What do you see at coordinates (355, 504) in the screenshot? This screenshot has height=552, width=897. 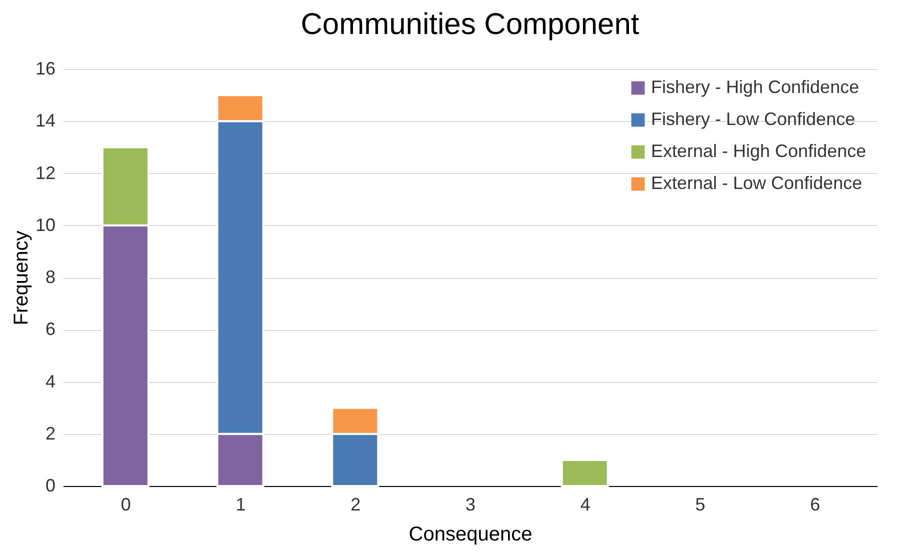 I see `x-tick-label: 2` at bounding box center [355, 504].